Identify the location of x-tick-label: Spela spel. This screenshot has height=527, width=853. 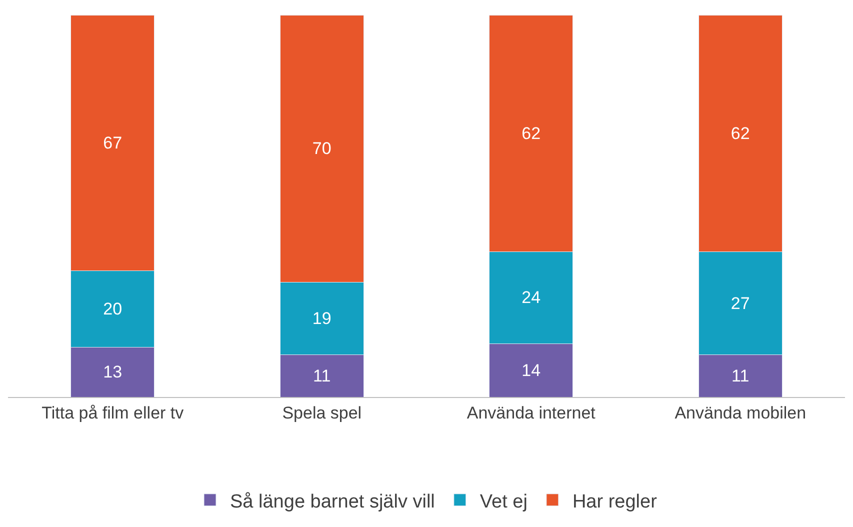
(322, 412).